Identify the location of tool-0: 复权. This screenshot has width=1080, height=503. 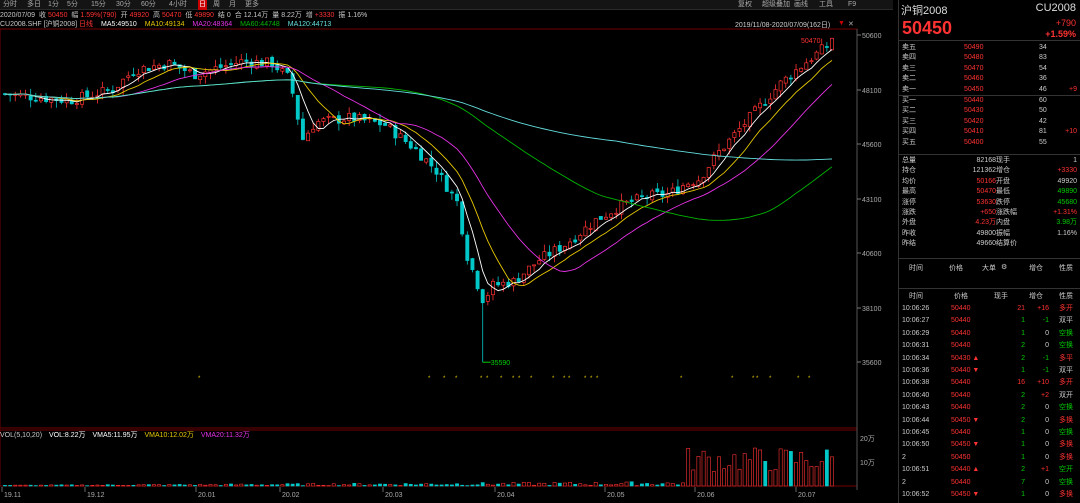
(745, 4).